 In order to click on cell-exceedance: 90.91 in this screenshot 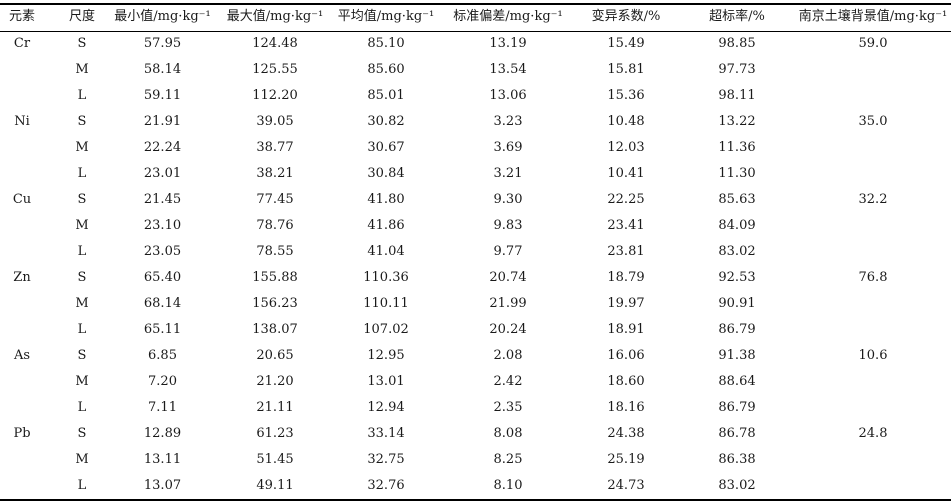, I will do `click(737, 303)`.